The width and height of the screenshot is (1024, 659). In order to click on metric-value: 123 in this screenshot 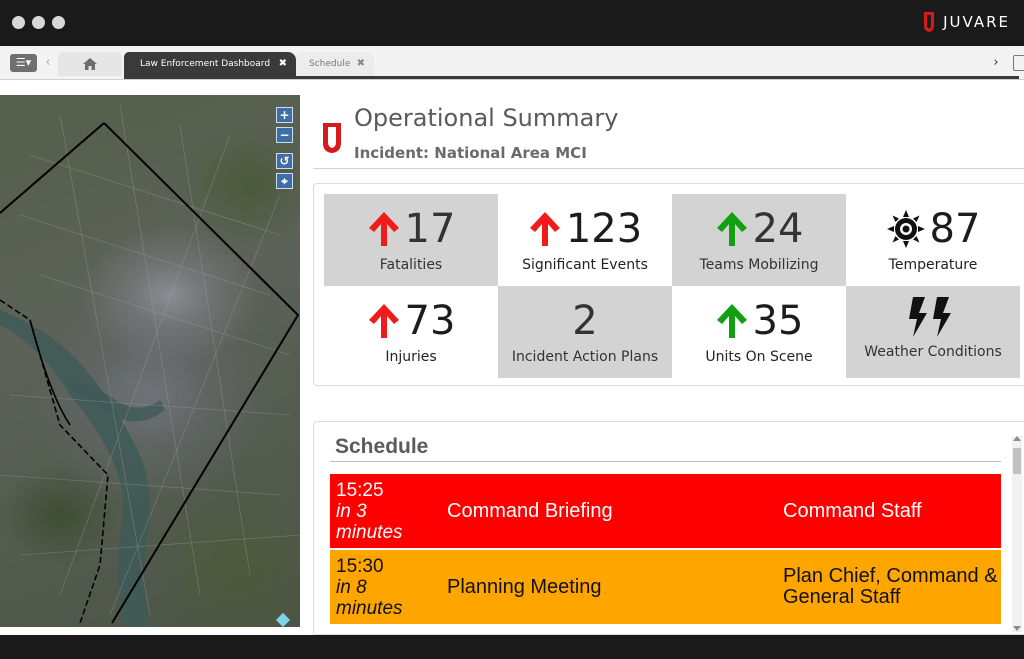, I will do `click(604, 229)`.